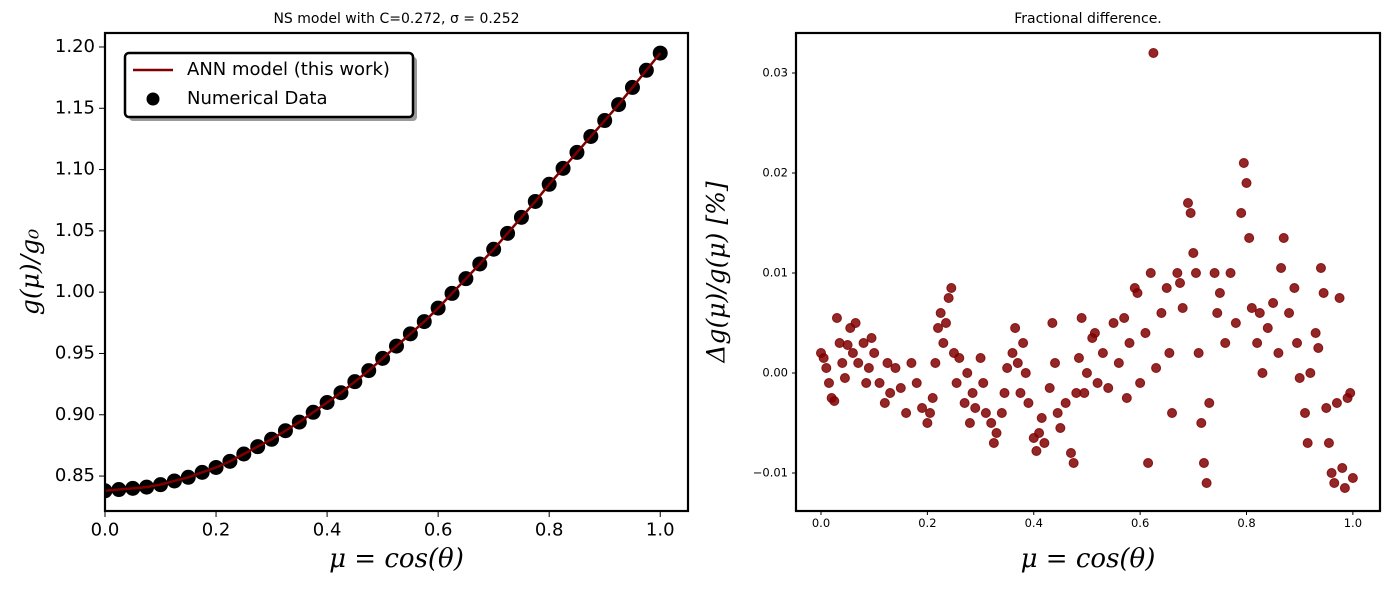 Image resolution: width=1389 pixels, height=590 pixels. Describe the element at coordinates (75, 107) in the screenshot. I see `y-tick-label: 1.15` at that location.